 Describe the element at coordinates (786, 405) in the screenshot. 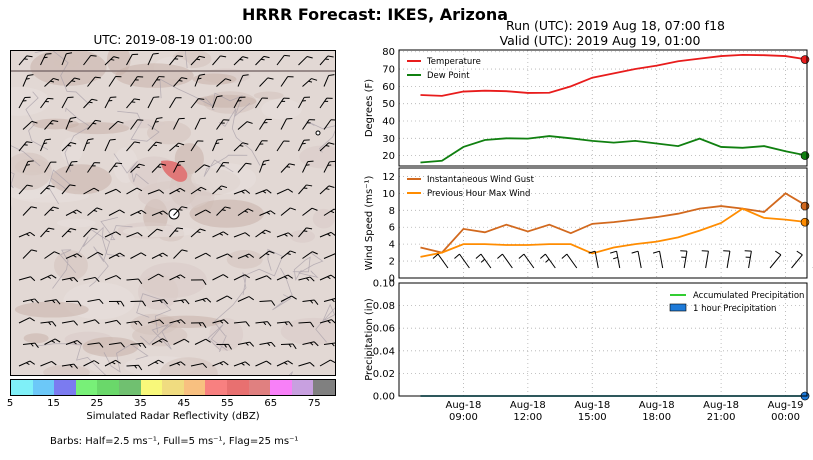

I see `x-tick-label-date: Aug-19` at that location.